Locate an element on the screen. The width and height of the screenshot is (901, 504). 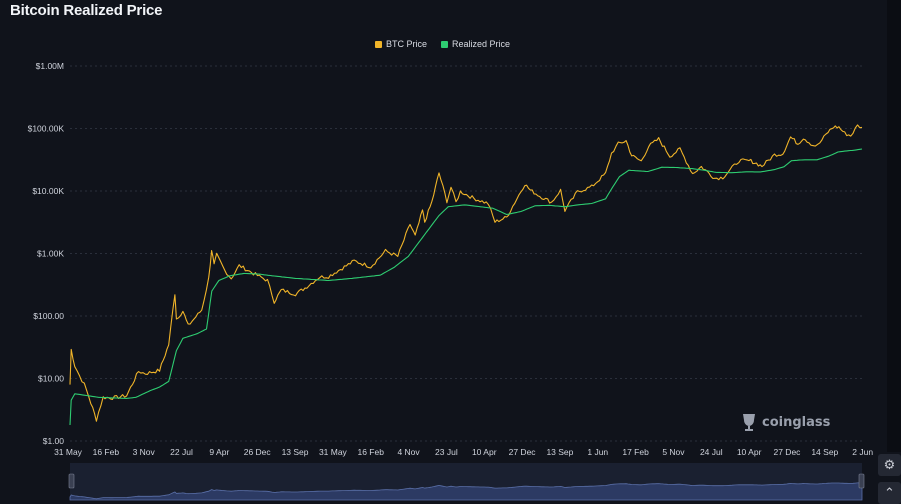
legend-item-realized-price: Realized Price is located at coordinates (475, 44).